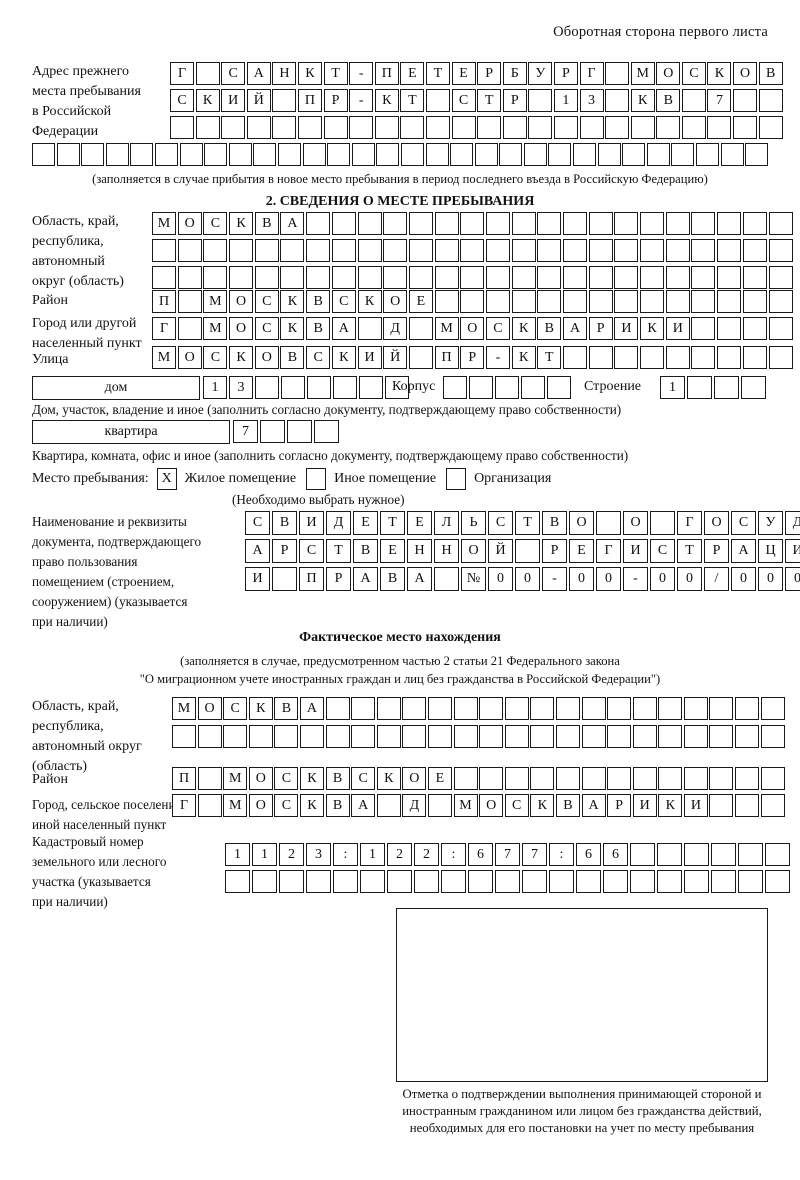 The height and width of the screenshot is (1180, 800). Describe the element at coordinates (472, 357) in the screenshot. I see `input-cell: Р` at that location.